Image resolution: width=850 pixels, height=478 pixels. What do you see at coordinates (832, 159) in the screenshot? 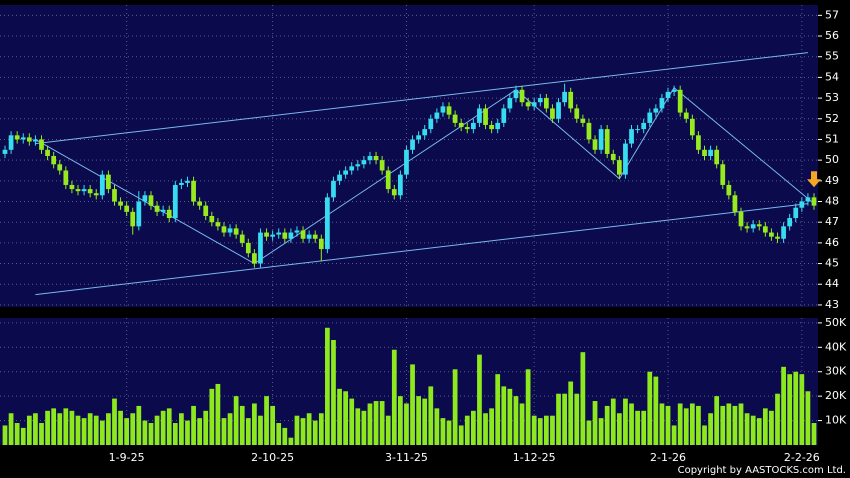
I see `y-tick-label: 50` at bounding box center [832, 159].